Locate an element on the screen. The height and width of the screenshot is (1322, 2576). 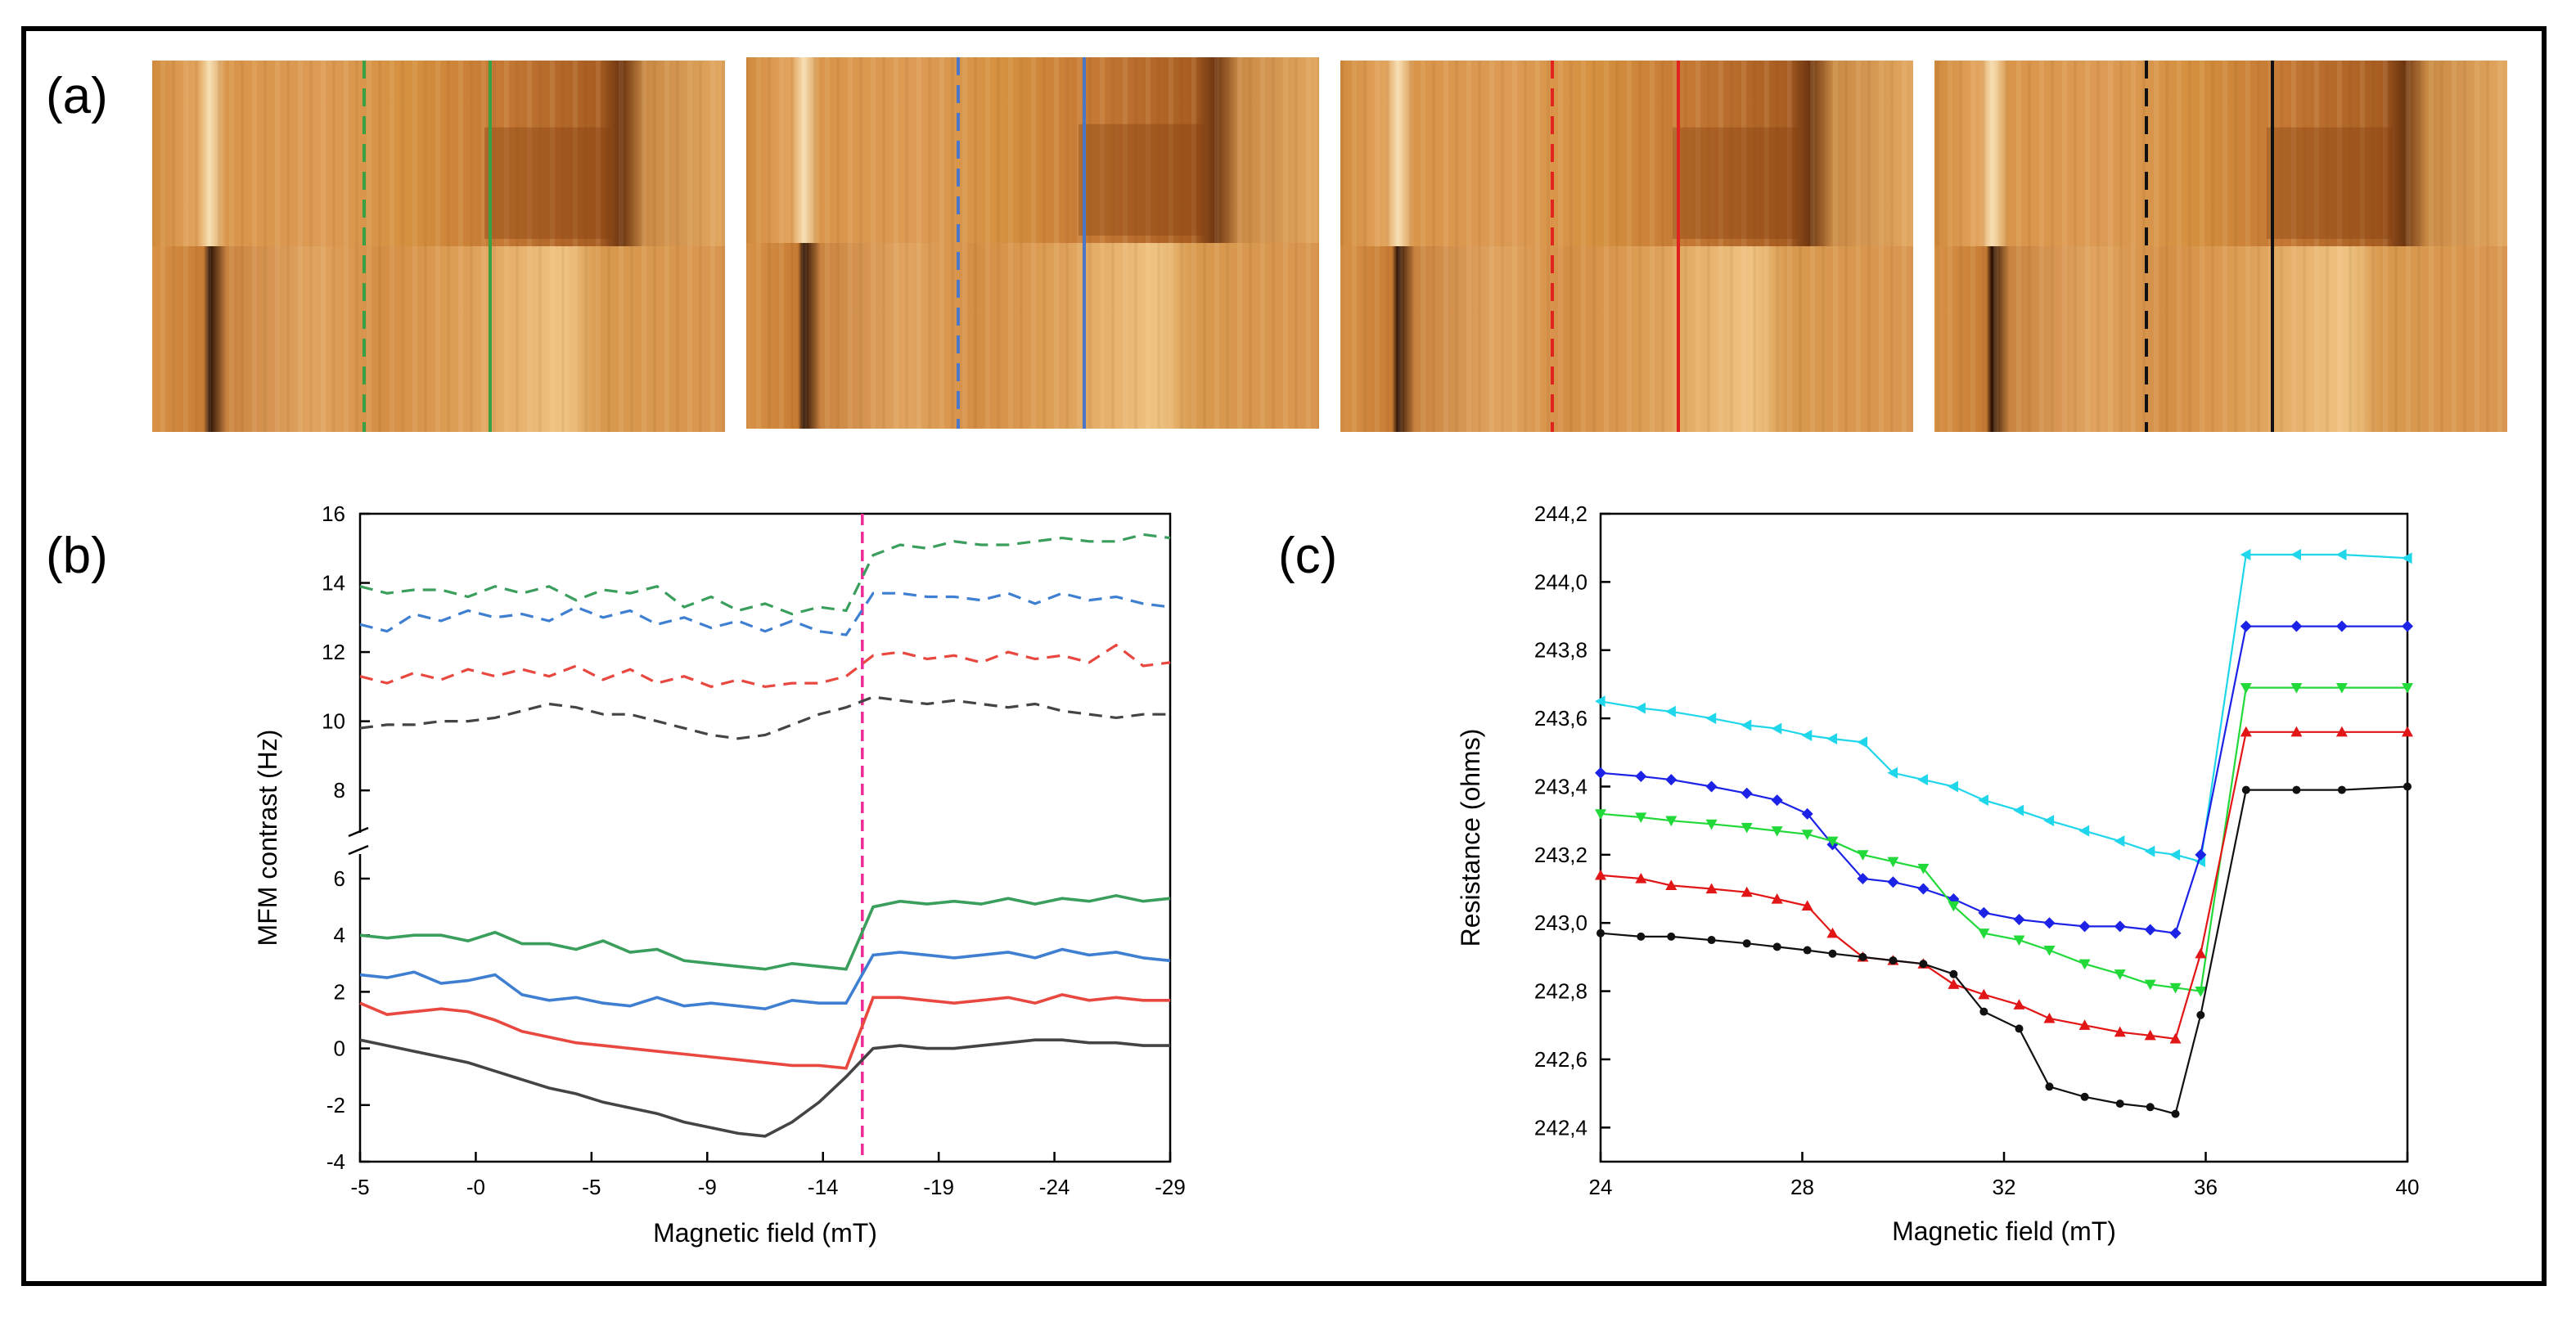
chart-b-series-red-dashed is located at coordinates (765, 666).